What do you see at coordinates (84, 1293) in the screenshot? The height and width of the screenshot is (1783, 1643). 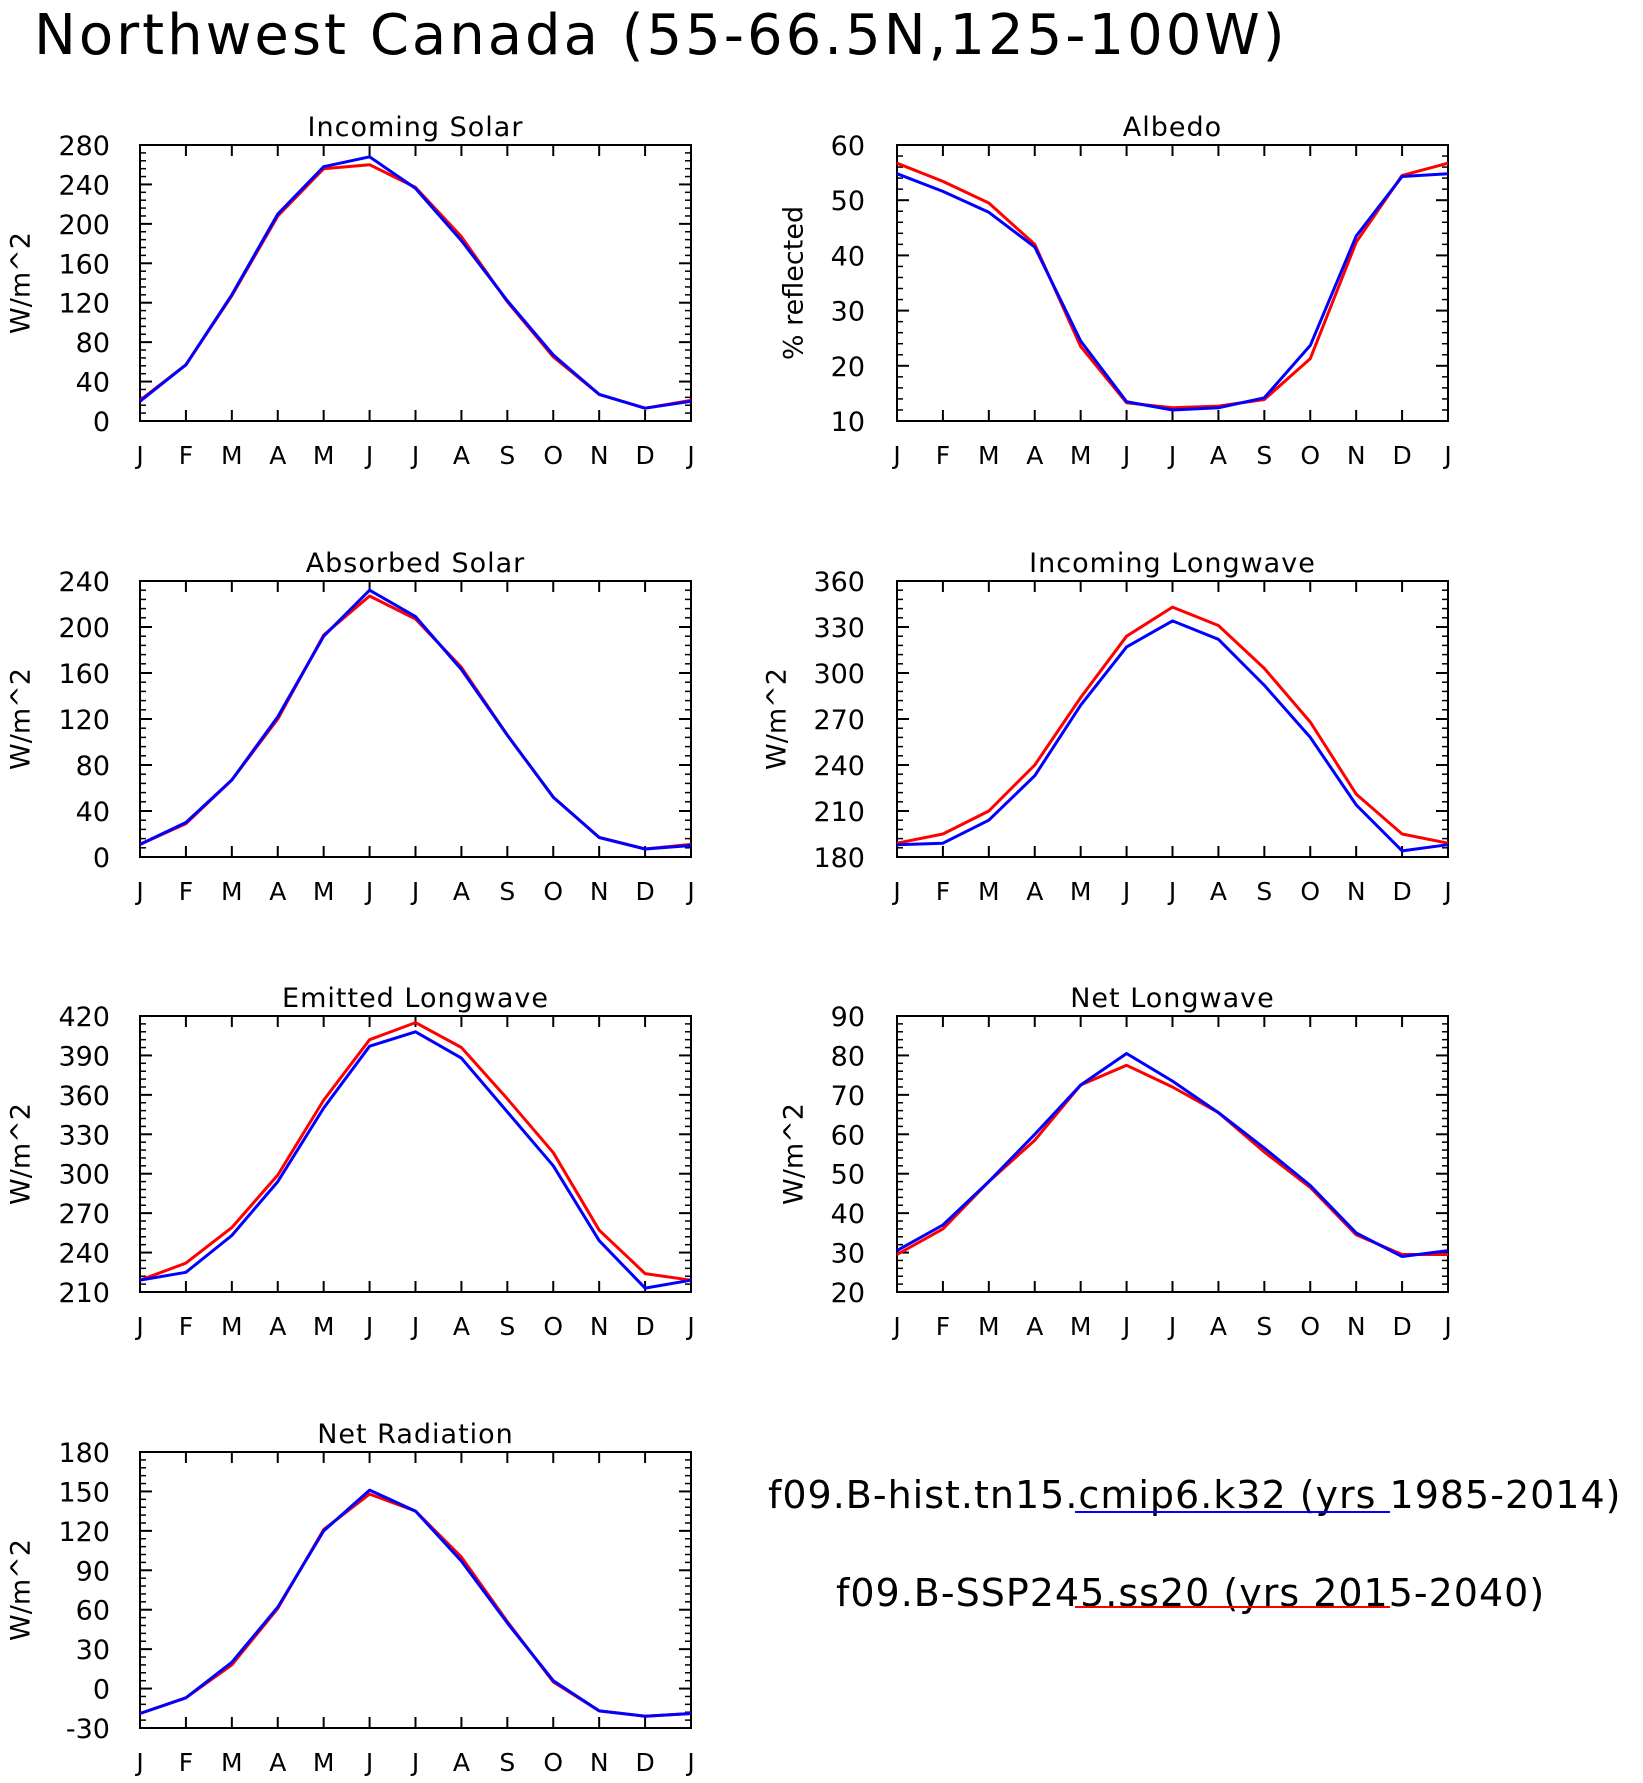 I see `y-tick-label: 210` at bounding box center [84, 1293].